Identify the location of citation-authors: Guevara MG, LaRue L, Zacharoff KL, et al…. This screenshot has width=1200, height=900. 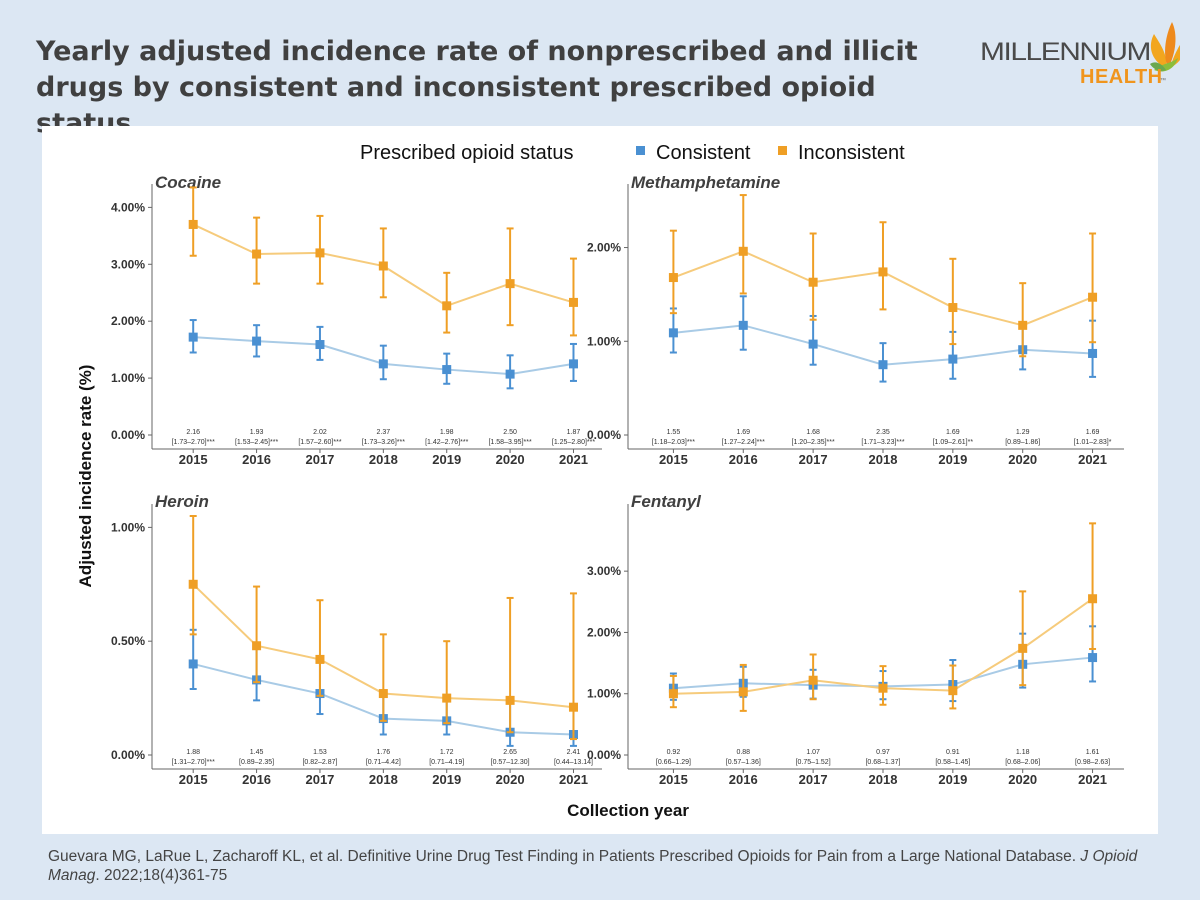
(564, 856).